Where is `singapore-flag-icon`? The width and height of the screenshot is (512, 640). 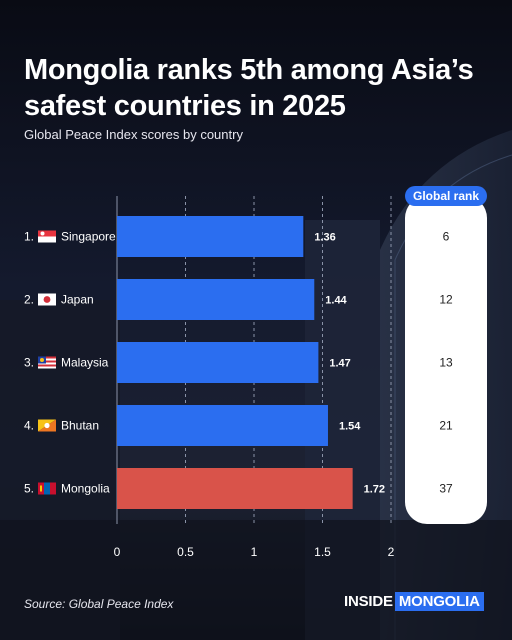 singapore-flag-icon is located at coordinates (47, 236).